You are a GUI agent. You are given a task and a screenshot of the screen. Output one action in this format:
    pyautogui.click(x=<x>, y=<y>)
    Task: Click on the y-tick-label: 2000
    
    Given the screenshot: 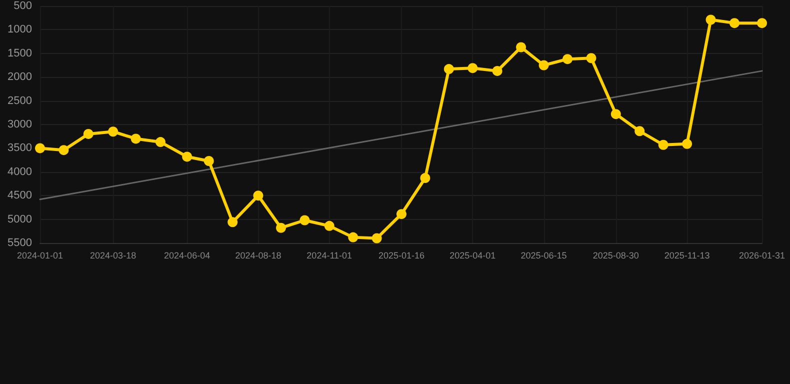 What is the action you would take?
    pyautogui.click(x=20, y=77)
    